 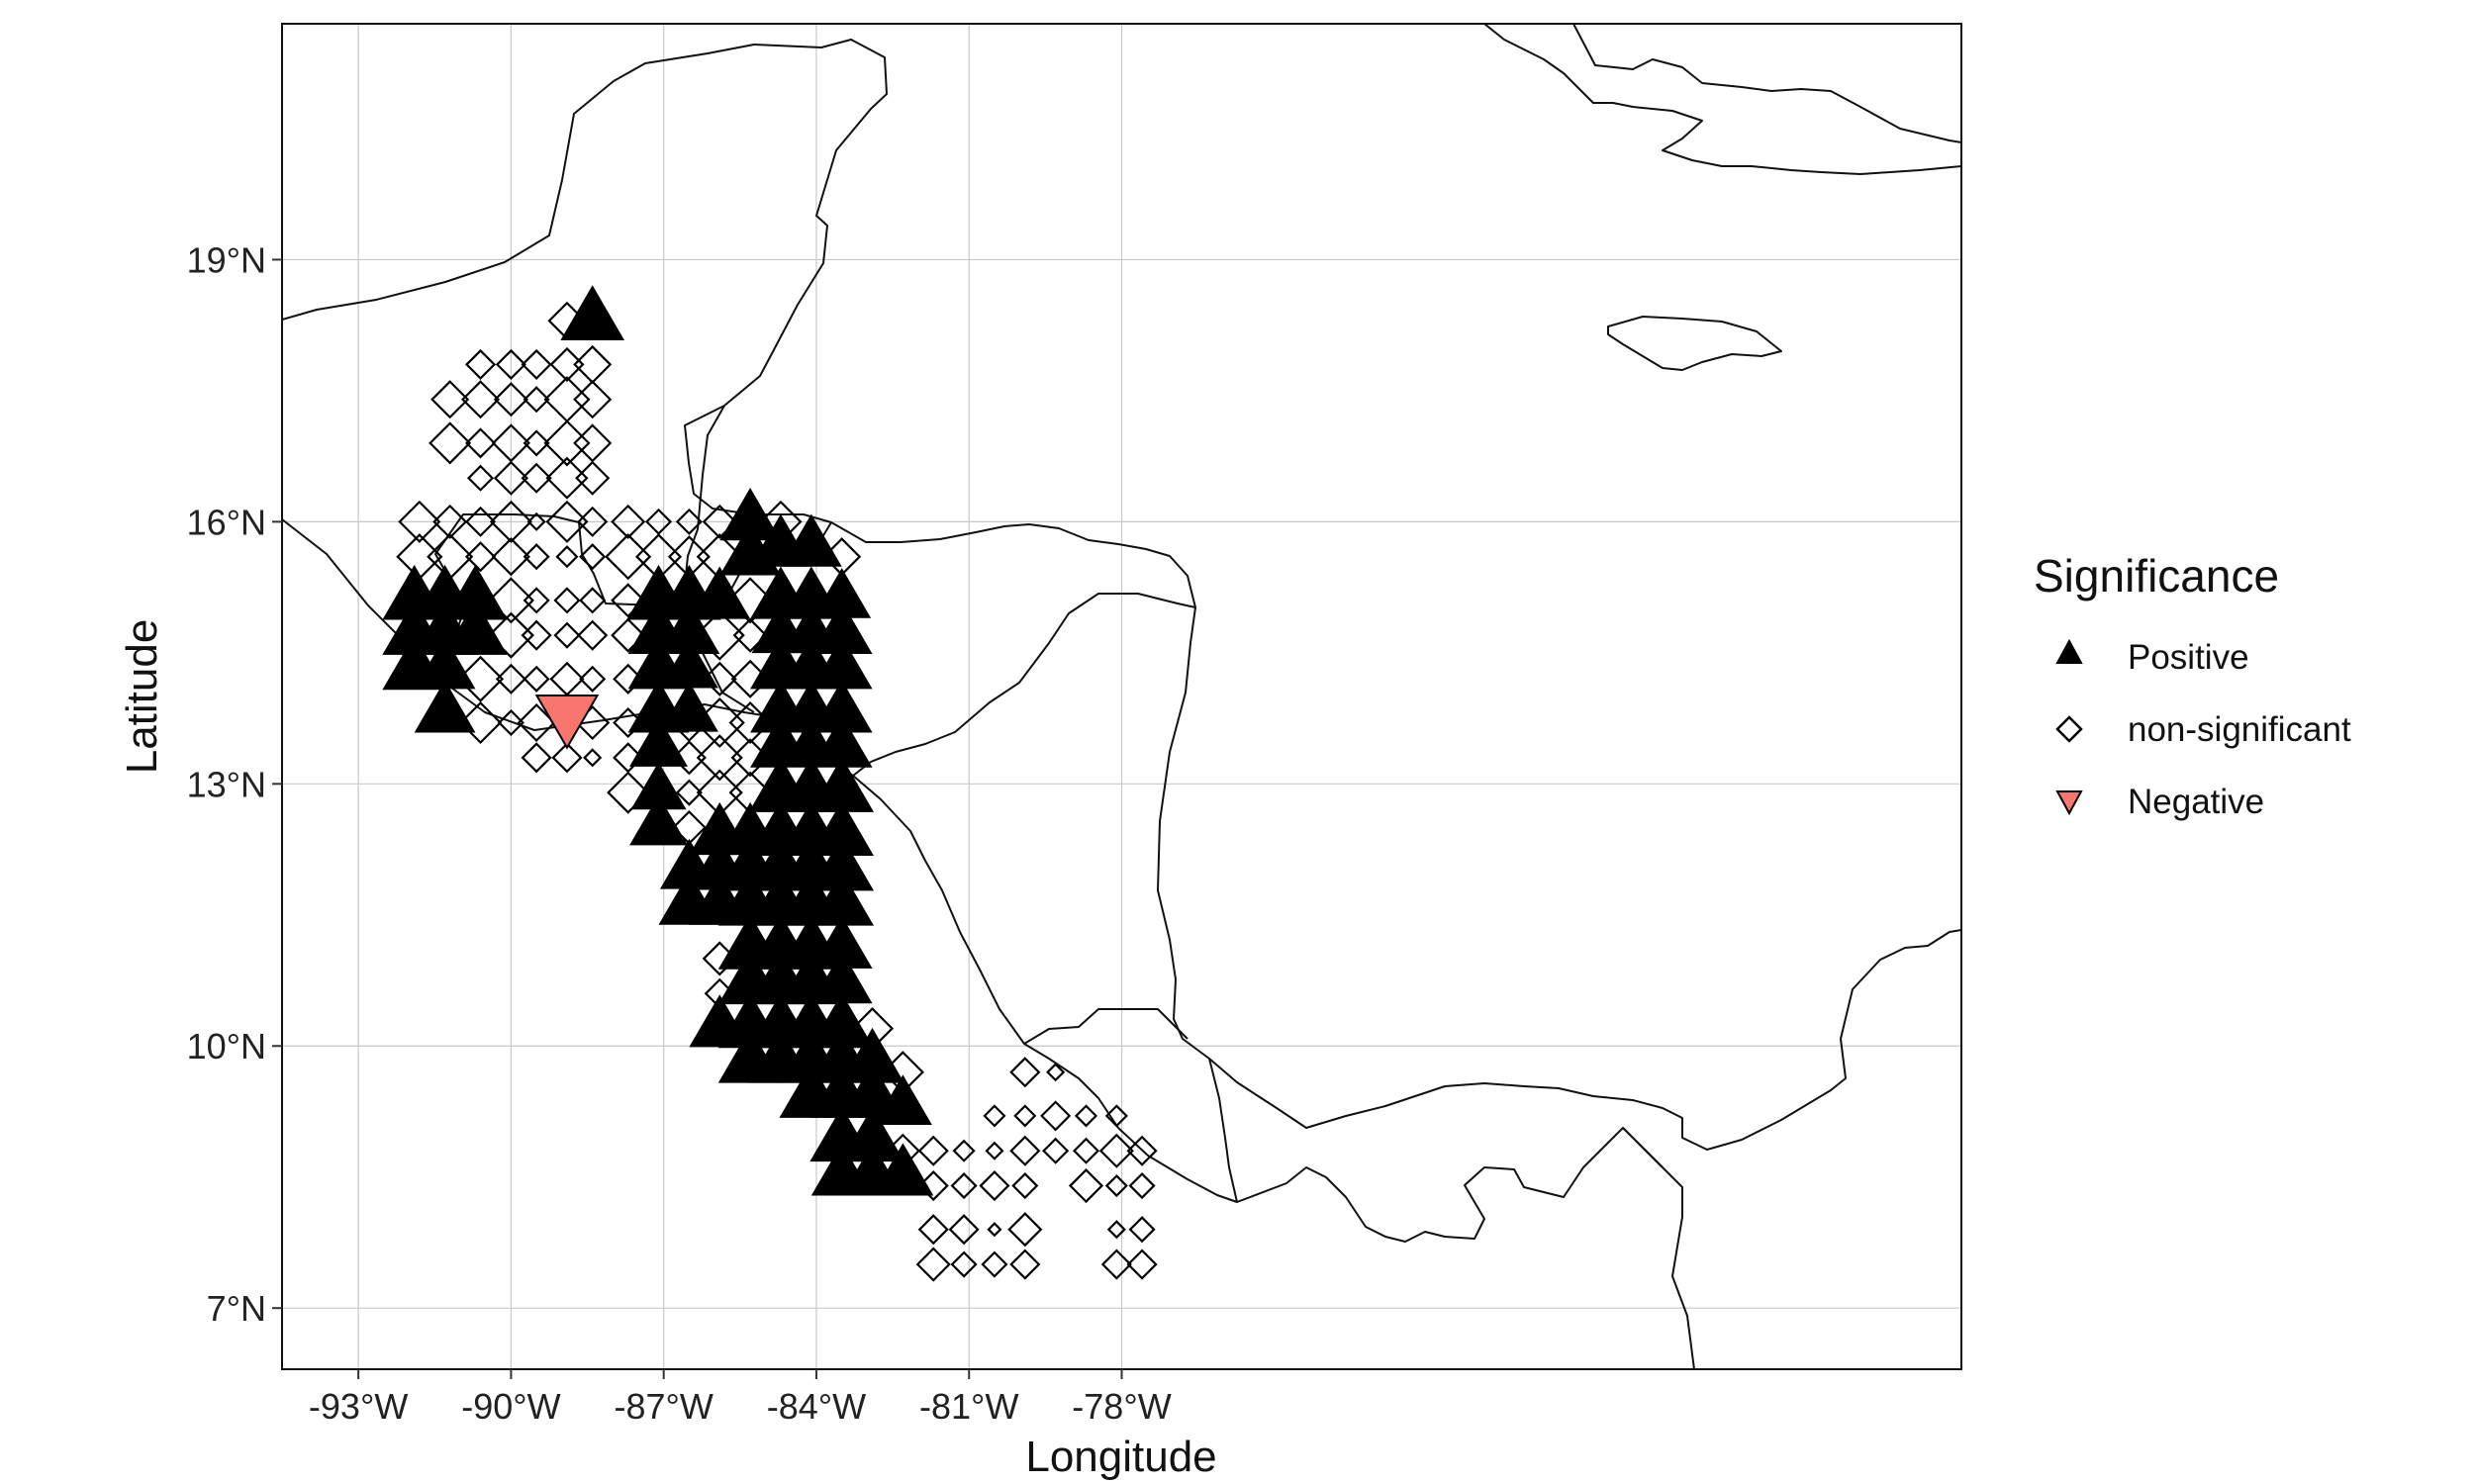 I want to click on negative-point, so click(x=567, y=722).